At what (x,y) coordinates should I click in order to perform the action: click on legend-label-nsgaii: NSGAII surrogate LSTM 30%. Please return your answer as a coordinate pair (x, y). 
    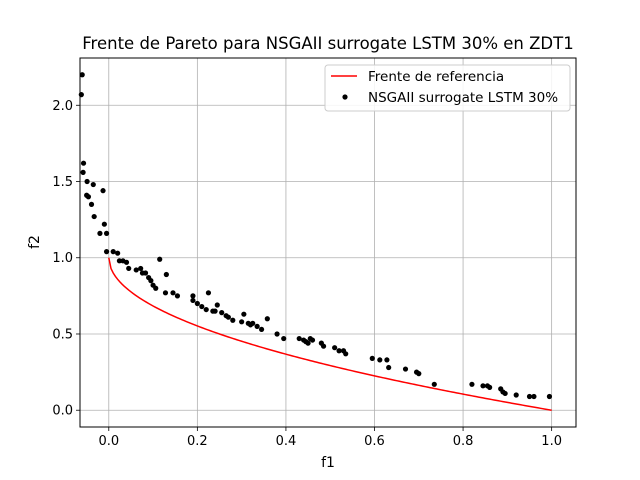
    Looking at the image, I should click on (463, 98).